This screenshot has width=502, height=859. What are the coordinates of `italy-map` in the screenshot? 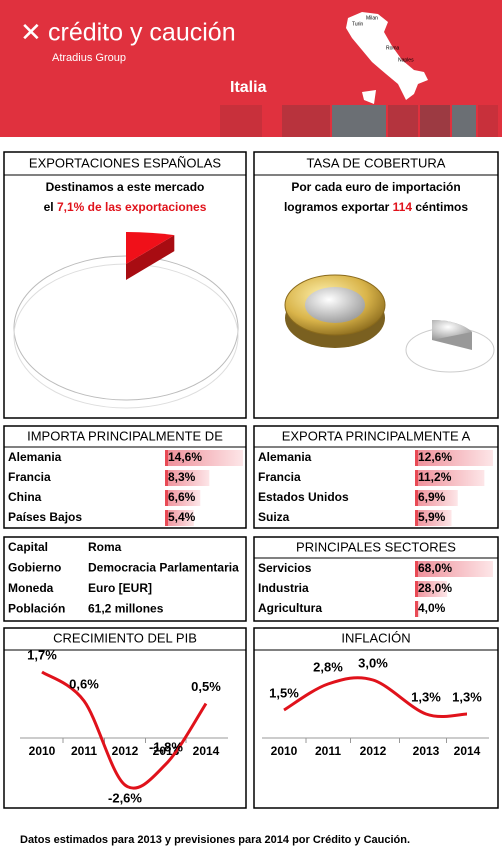 It's located at (387, 58).